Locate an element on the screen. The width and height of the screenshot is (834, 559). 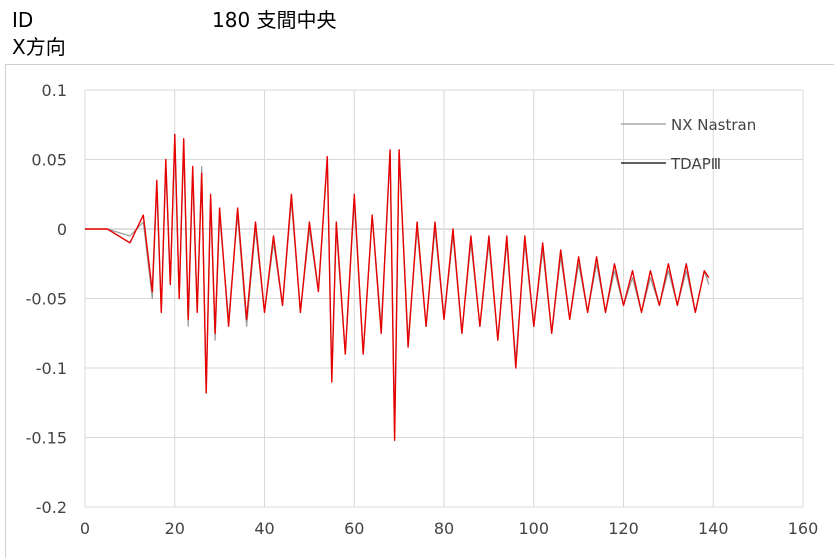
y-tick-label: 0.05 is located at coordinates (49, 160).